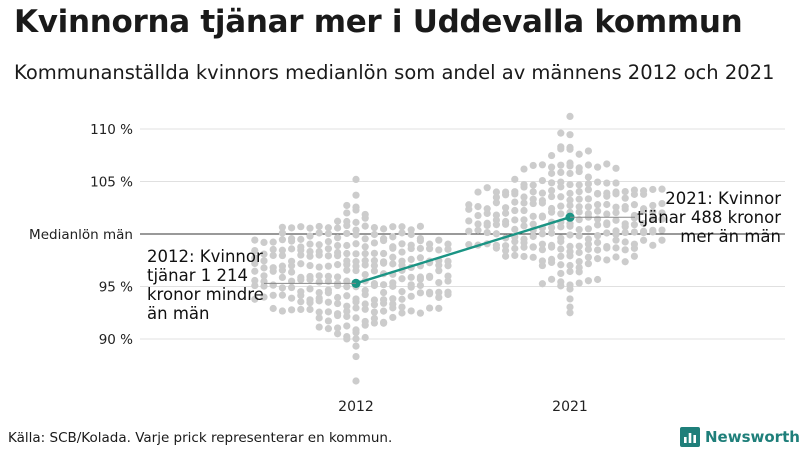 The width and height of the screenshot is (800, 450). What do you see at coordinates (740, 437) in the screenshot?
I see `brand-logo: Newsworthy` at bounding box center [740, 437].